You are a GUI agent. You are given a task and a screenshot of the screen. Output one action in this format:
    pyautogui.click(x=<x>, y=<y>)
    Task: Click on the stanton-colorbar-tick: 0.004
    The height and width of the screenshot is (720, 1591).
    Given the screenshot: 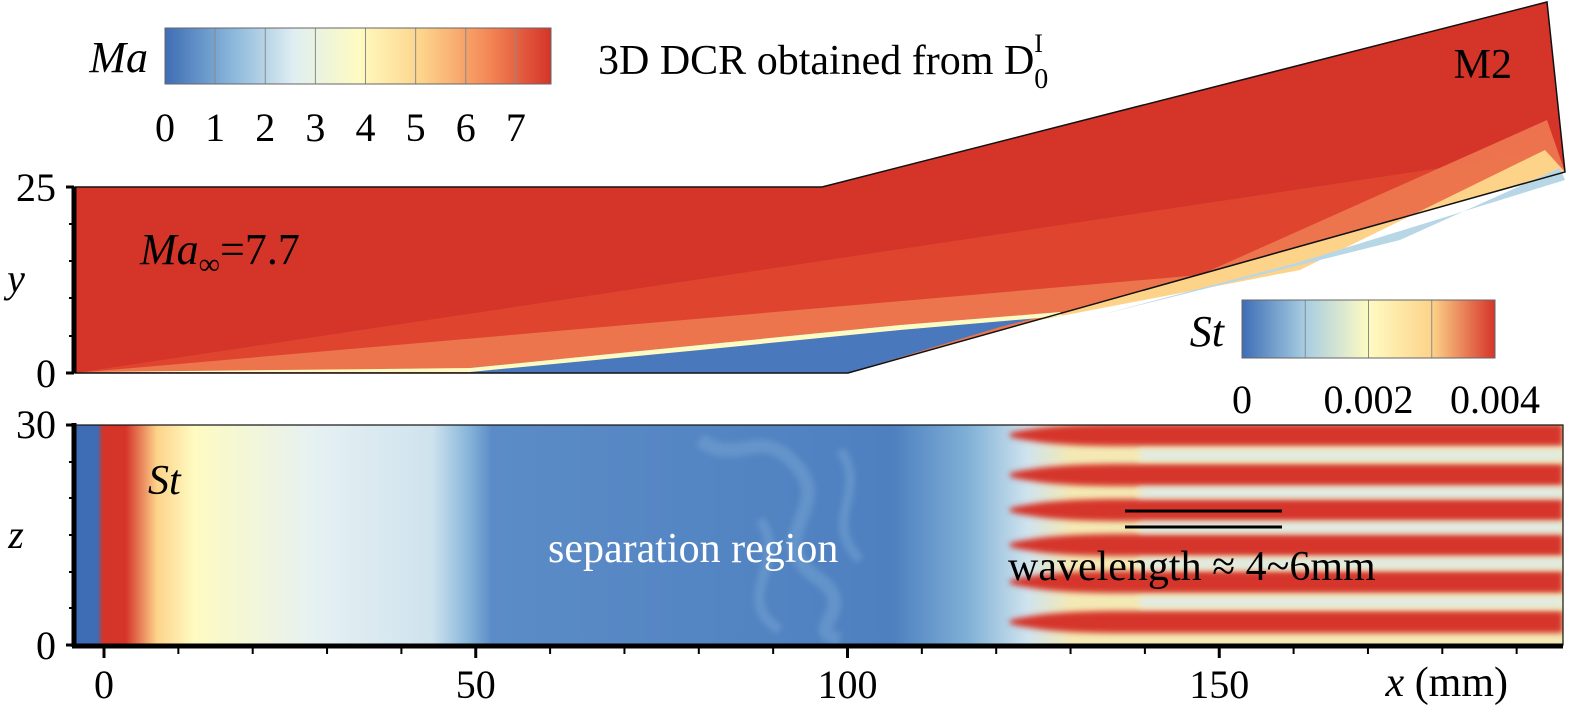 What is the action you would take?
    pyautogui.click(x=1495, y=399)
    